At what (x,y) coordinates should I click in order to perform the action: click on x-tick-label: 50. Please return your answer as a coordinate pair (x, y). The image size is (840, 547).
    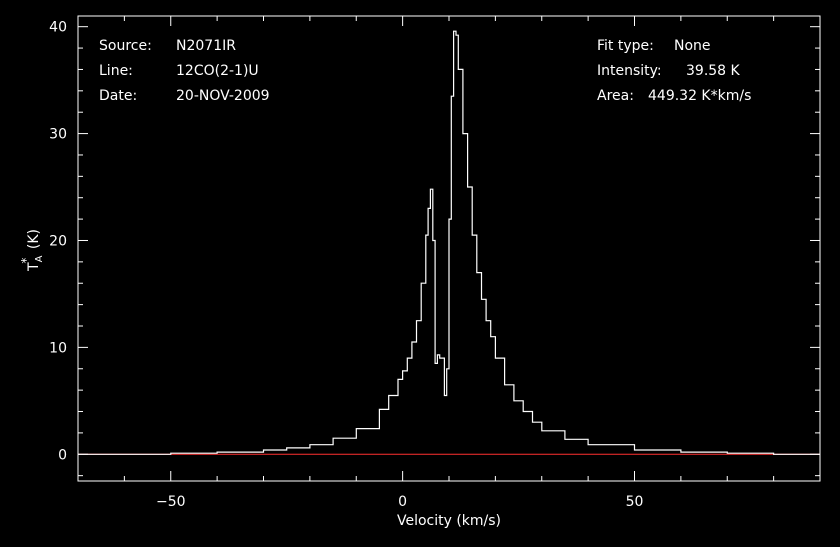
    Looking at the image, I should click on (635, 502).